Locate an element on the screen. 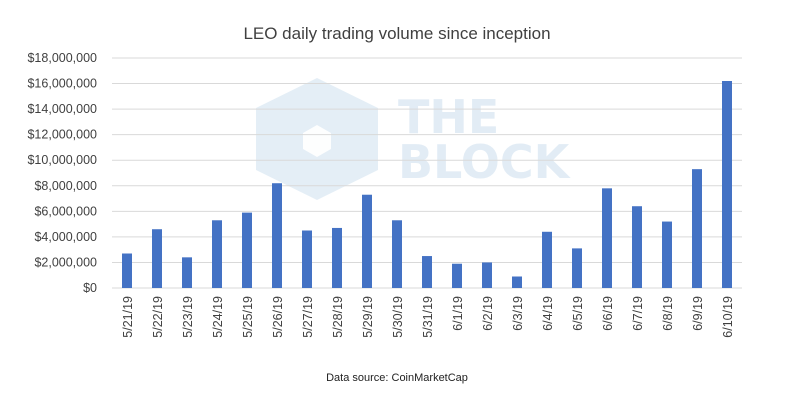  y-tick-label: $6,000,000 is located at coordinates (65, 211).